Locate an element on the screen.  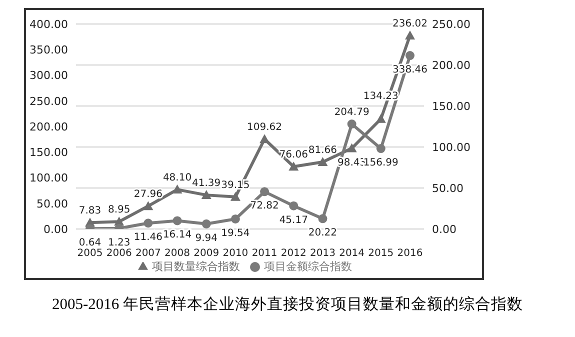
y-tick-label: 350.00 is located at coordinates (49, 50).